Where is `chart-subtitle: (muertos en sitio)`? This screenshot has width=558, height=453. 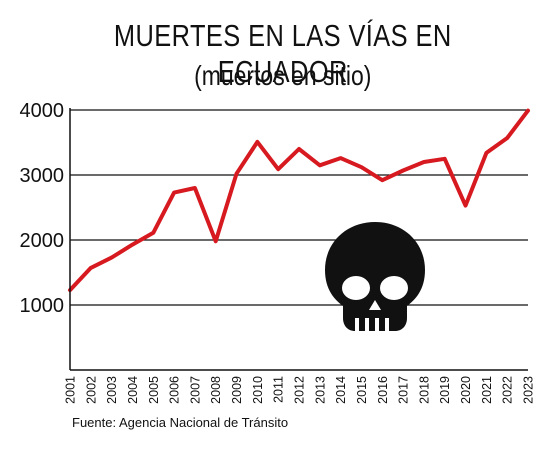
chart-subtitle: (muertos en sitio) is located at coordinates (283, 75).